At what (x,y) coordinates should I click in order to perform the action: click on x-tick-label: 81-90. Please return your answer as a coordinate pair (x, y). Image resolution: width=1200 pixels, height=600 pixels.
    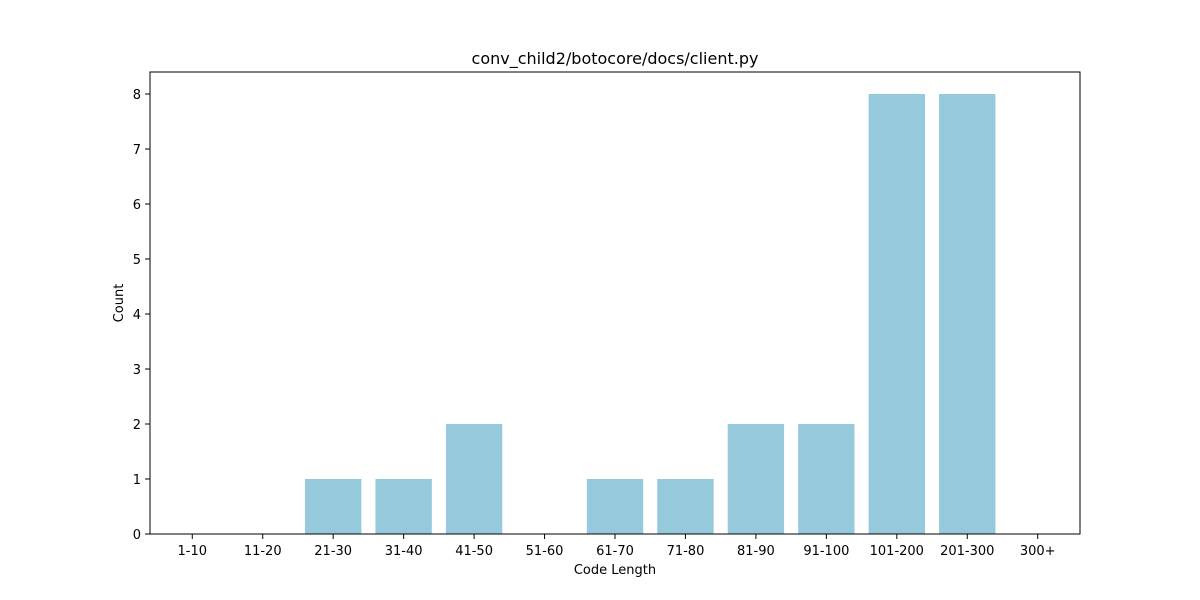
    Looking at the image, I should click on (756, 551).